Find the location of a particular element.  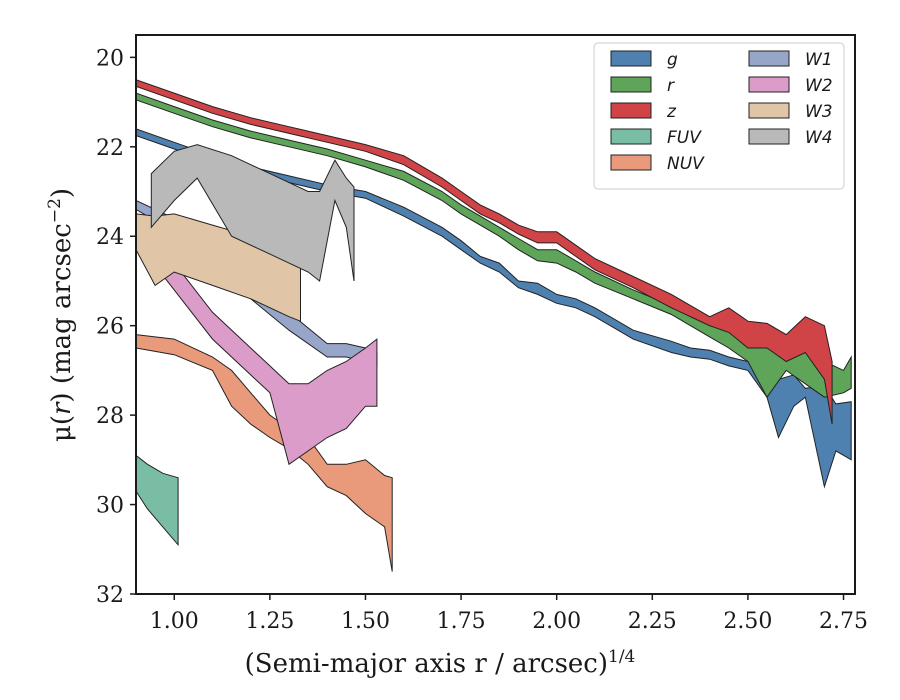

legend-label-w3: W3 is located at coordinates (819, 112).